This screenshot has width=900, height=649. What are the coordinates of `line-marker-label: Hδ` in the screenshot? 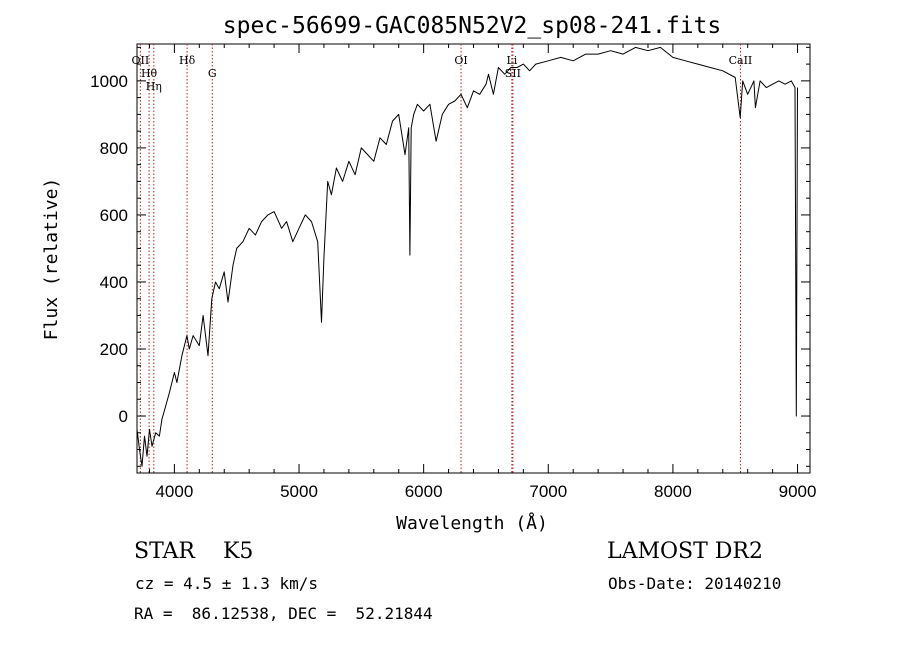 It's located at (187, 60).